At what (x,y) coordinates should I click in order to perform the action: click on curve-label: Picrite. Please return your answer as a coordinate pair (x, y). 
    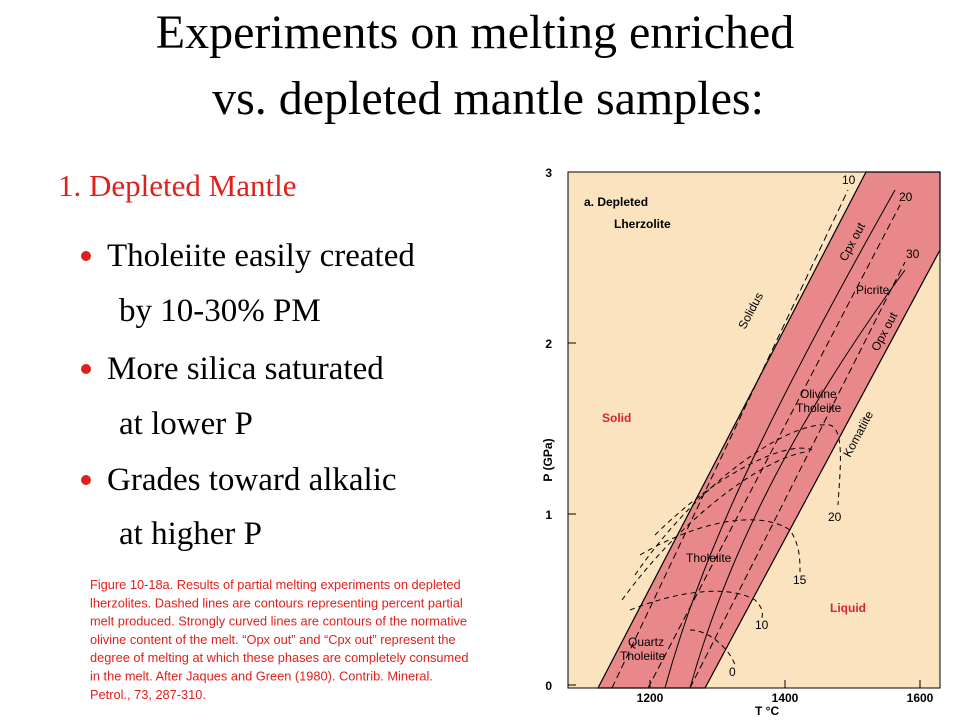
    Looking at the image, I should click on (873, 290).